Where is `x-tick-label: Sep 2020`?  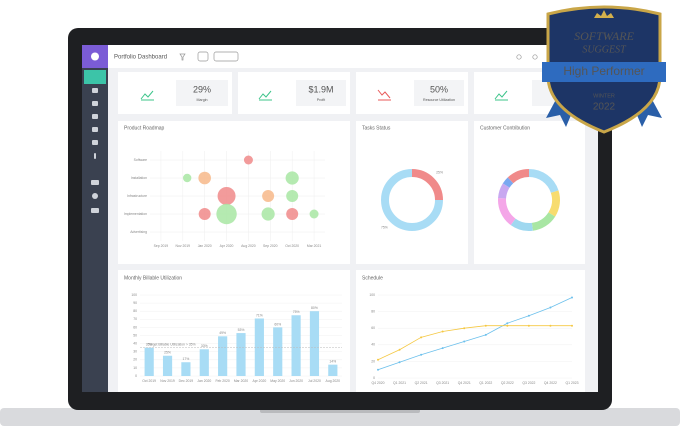
x-tick-label: Sep 2020 is located at coordinates (270, 246).